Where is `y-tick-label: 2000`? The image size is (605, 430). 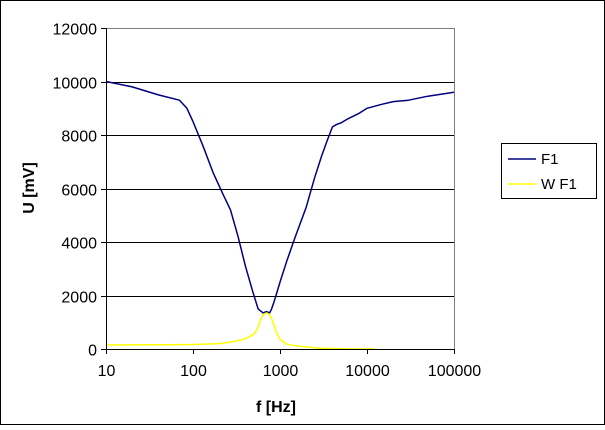 y-tick-label: 2000 is located at coordinates (79, 298).